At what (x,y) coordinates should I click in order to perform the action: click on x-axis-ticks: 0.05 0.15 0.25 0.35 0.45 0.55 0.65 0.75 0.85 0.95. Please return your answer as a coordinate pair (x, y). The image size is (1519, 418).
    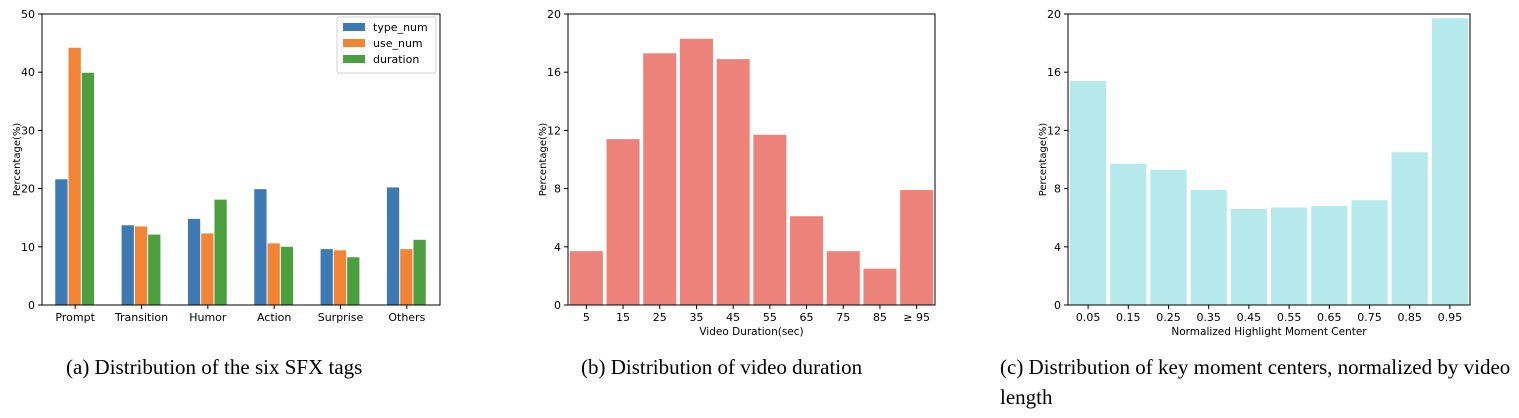
    Looking at the image, I should click on (1269, 314).